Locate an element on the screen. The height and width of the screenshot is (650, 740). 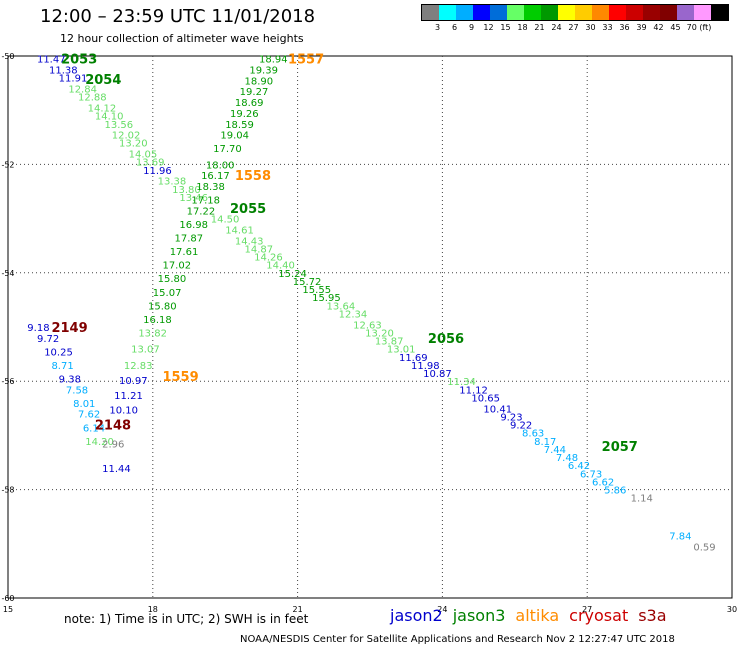
pass-number-label: 2149 is located at coordinates (69, 328).